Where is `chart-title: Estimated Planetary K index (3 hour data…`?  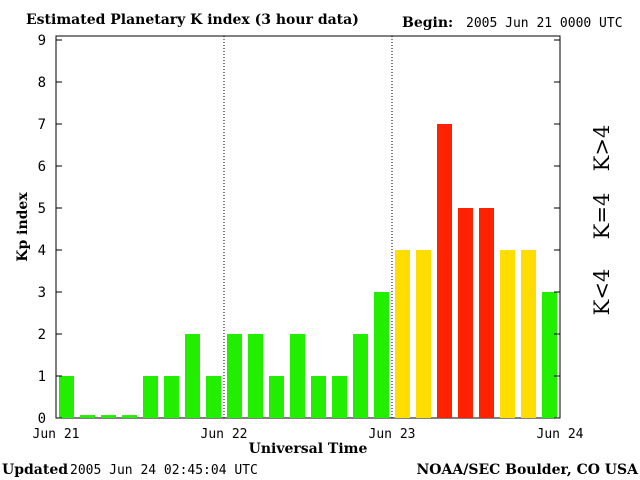
chart-title: Estimated Planetary K index (3 hour data… is located at coordinates (192, 20).